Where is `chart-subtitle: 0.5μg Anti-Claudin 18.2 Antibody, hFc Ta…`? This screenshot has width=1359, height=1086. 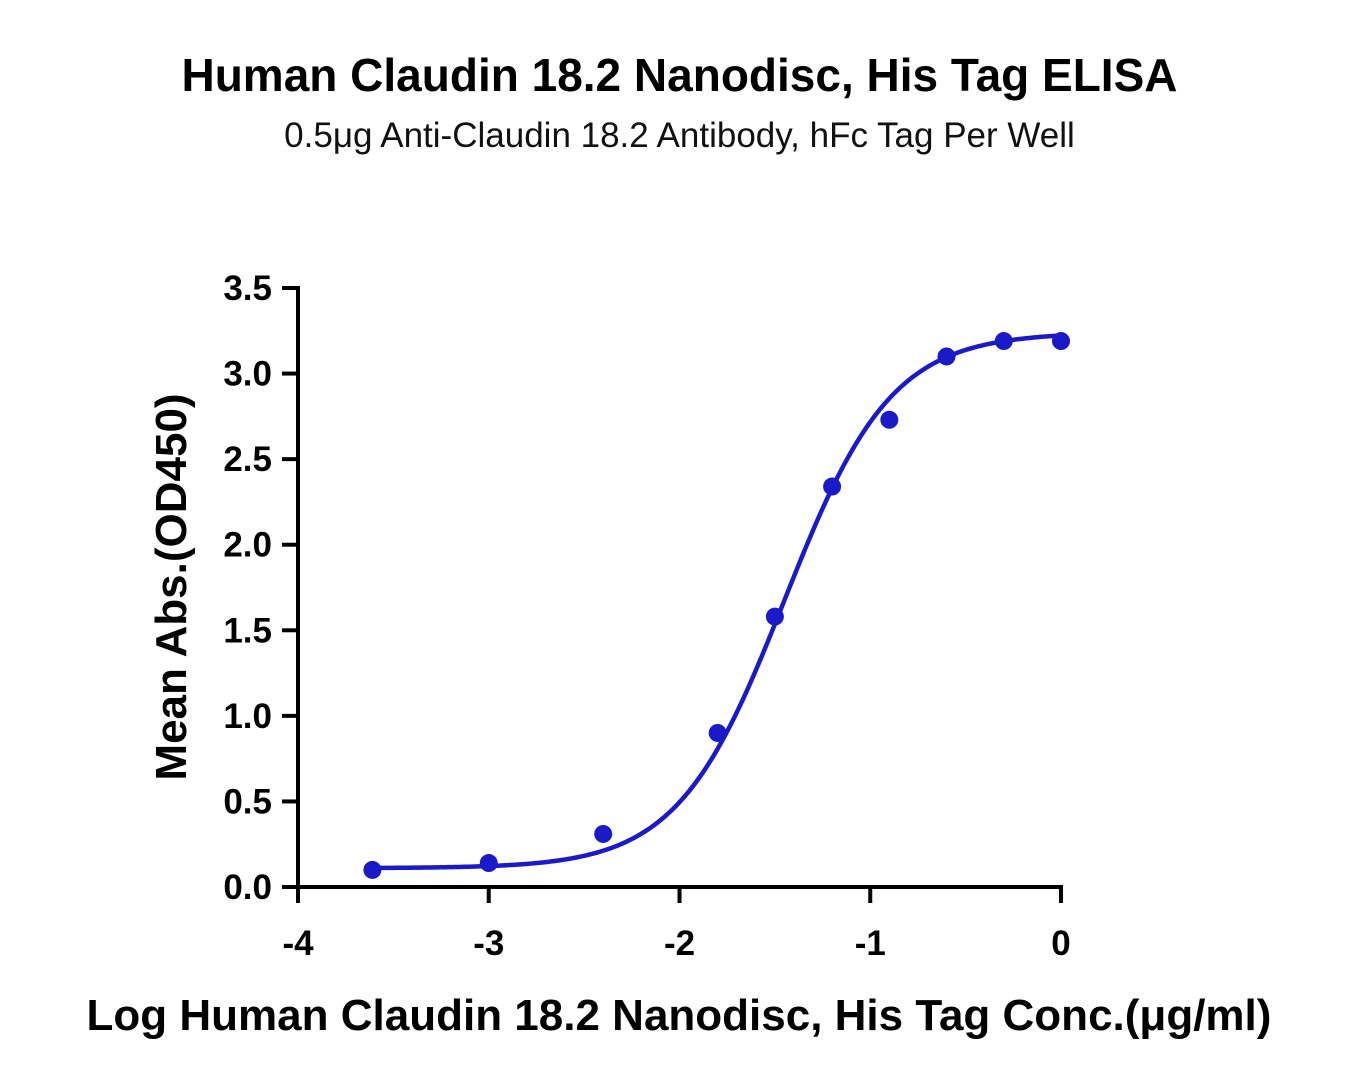 chart-subtitle: 0.5μg Anti-Claudin 18.2 Antibody, hFc Ta… is located at coordinates (679, 135).